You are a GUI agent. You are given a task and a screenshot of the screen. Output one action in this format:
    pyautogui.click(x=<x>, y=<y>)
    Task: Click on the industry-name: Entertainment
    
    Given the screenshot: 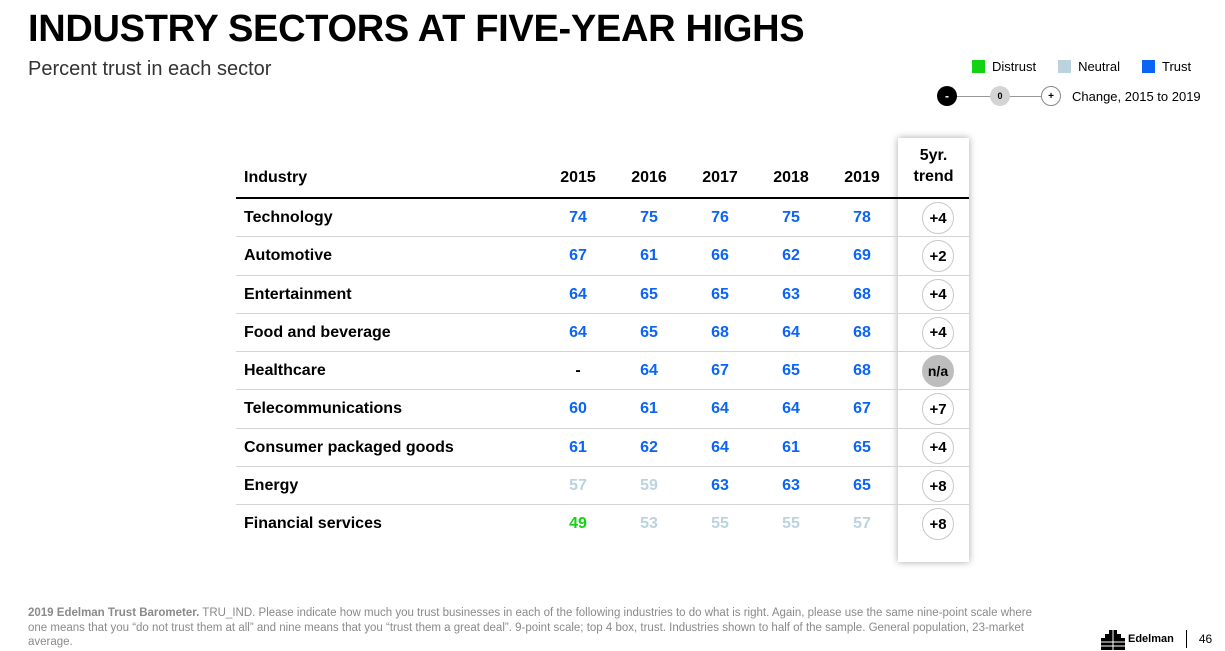 What is the action you would take?
    pyautogui.click(x=298, y=294)
    